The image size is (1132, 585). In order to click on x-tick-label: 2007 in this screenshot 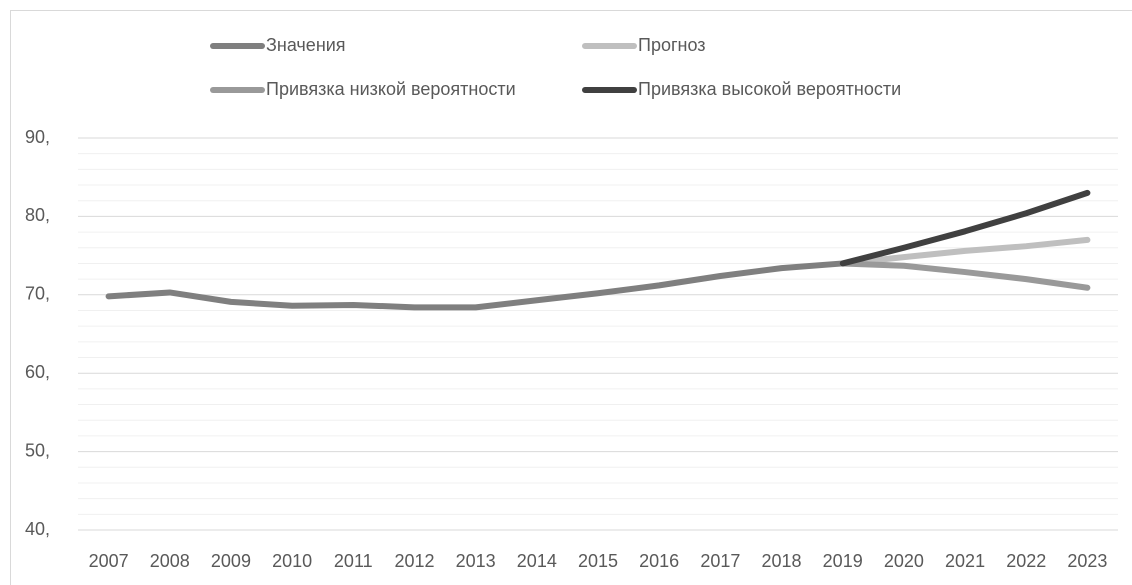, I will do `click(109, 561)`.